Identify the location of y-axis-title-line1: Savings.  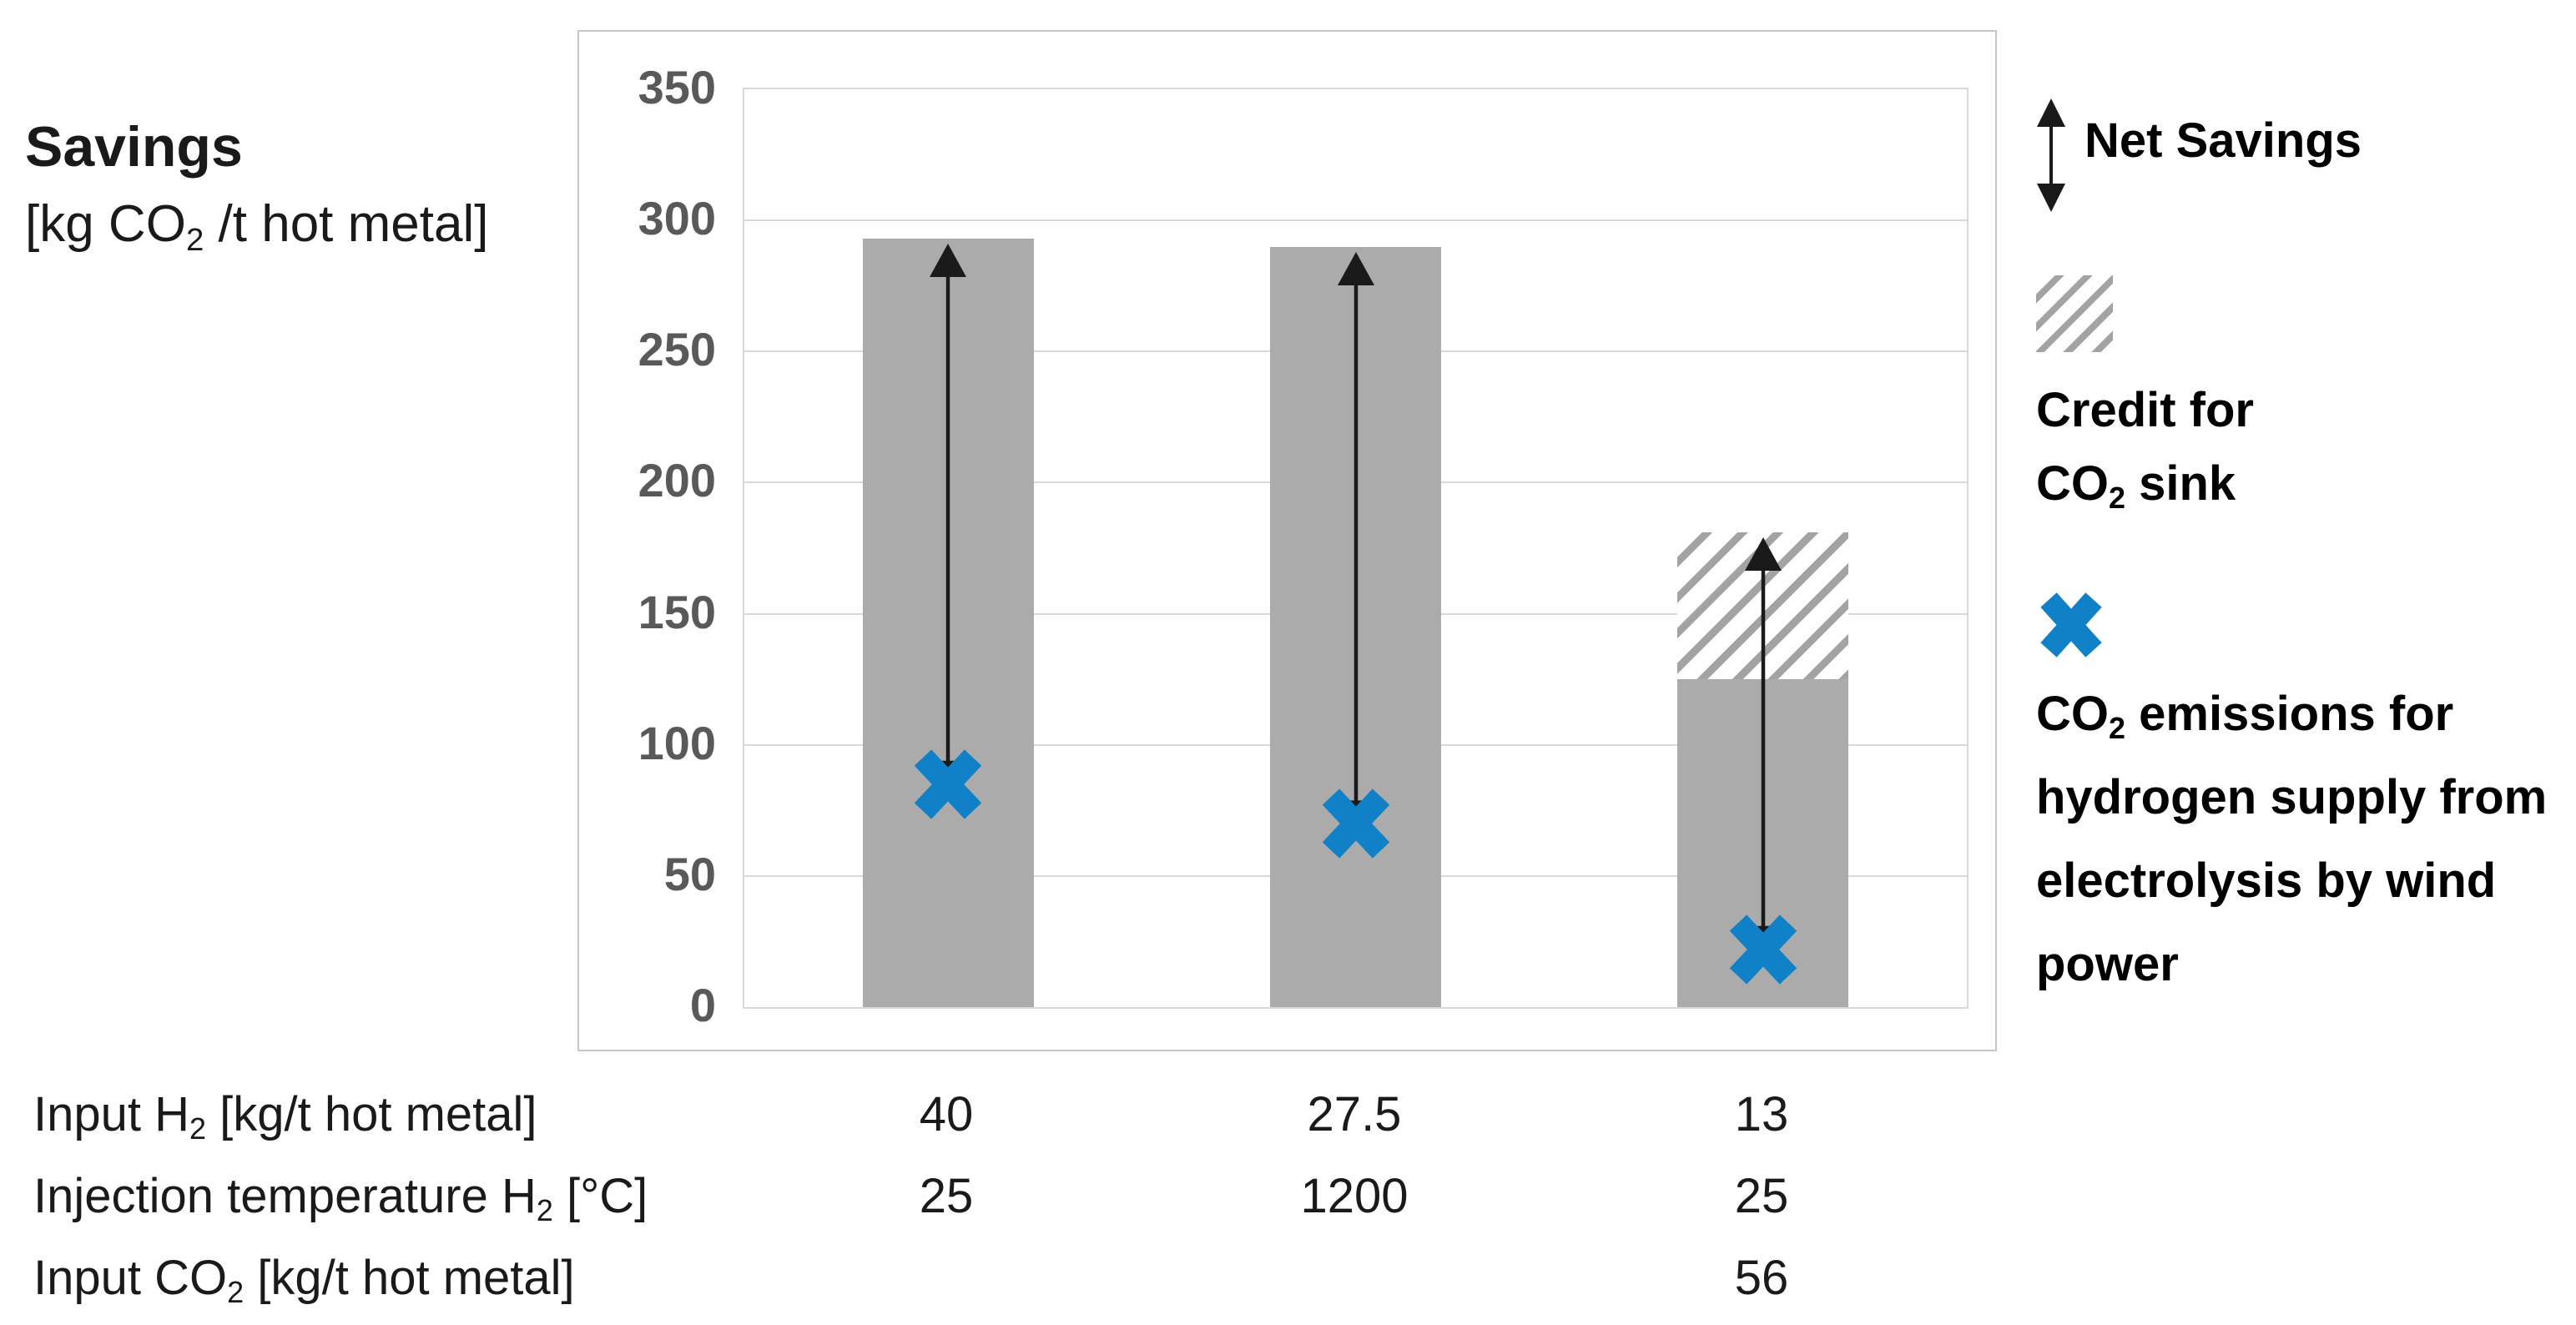
(134, 147).